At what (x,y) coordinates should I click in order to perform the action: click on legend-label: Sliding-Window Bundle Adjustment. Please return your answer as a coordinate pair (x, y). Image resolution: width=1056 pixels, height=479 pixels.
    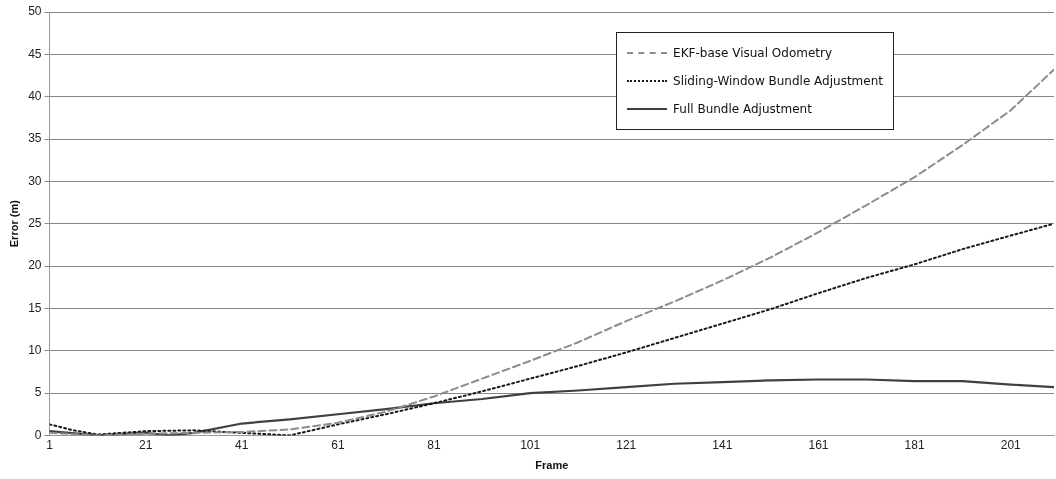
    Looking at the image, I should click on (778, 81).